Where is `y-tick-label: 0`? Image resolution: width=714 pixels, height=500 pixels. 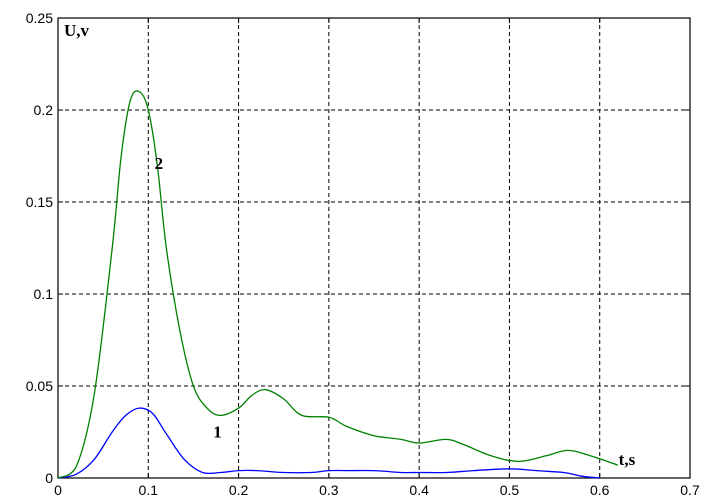
y-tick-label: 0 is located at coordinates (49, 478).